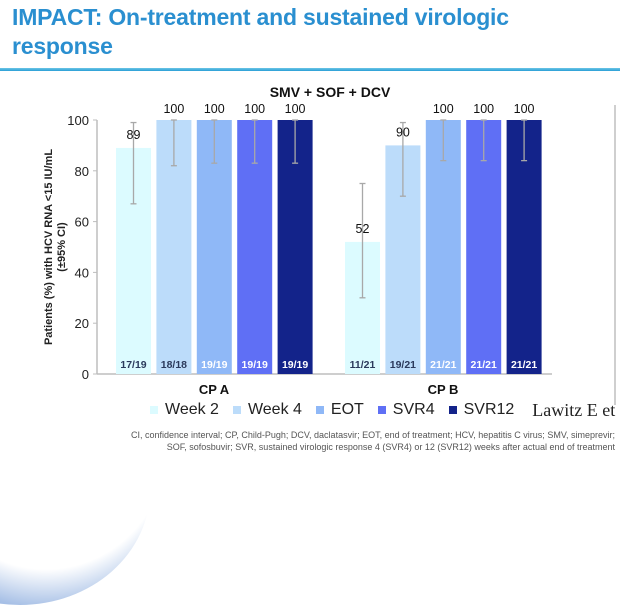  What do you see at coordinates (134, 135) in the screenshot?
I see `data-label: 89` at bounding box center [134, 135].